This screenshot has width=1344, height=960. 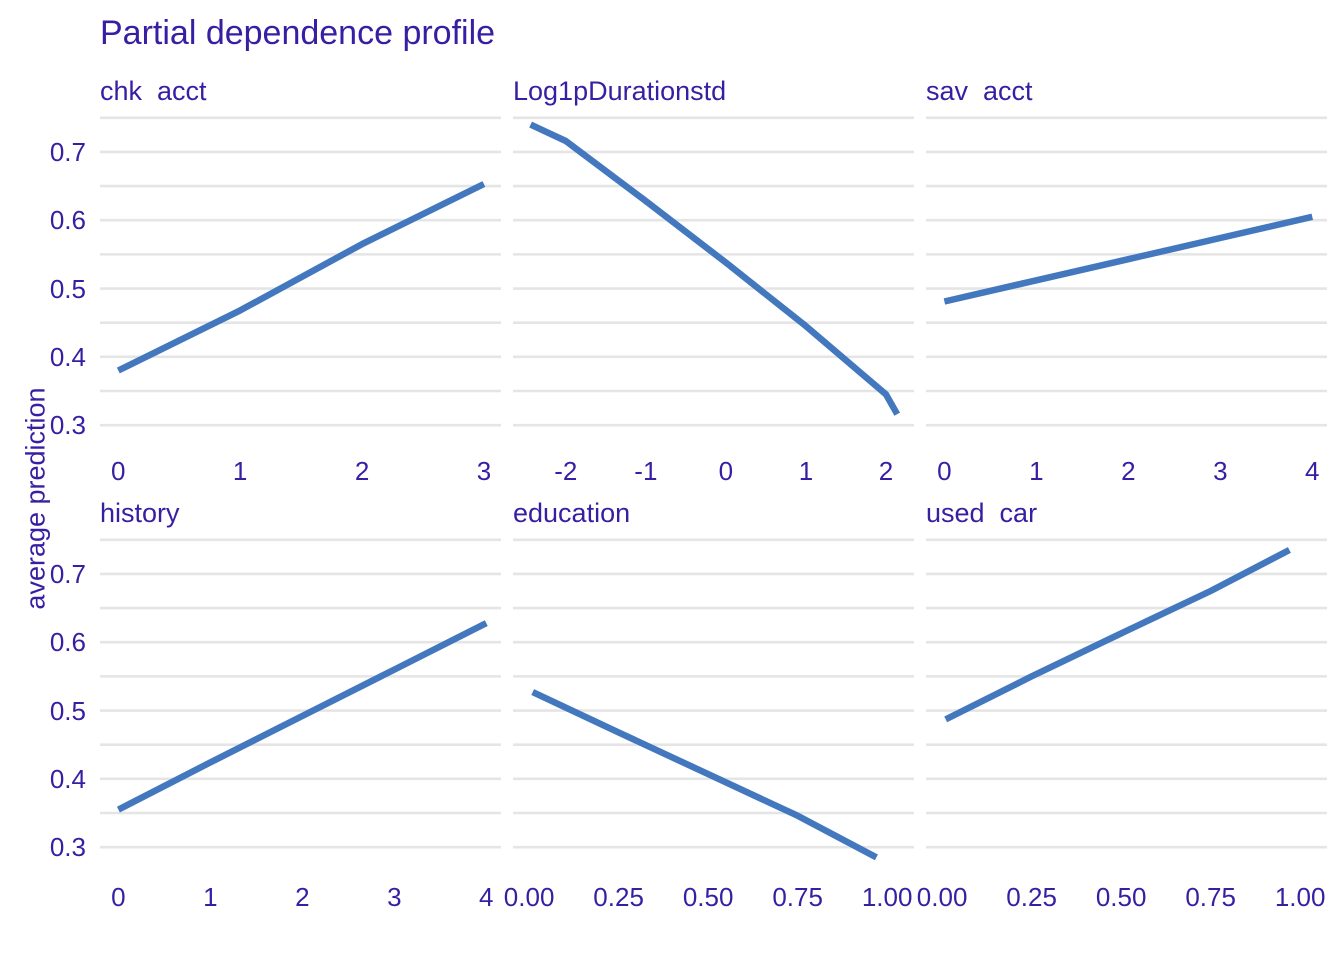 What do you see at coordinates (153, 91) in the screenshot?
I see `facet-label-chk-acct: chk acct` at bounding box center [153, 91].